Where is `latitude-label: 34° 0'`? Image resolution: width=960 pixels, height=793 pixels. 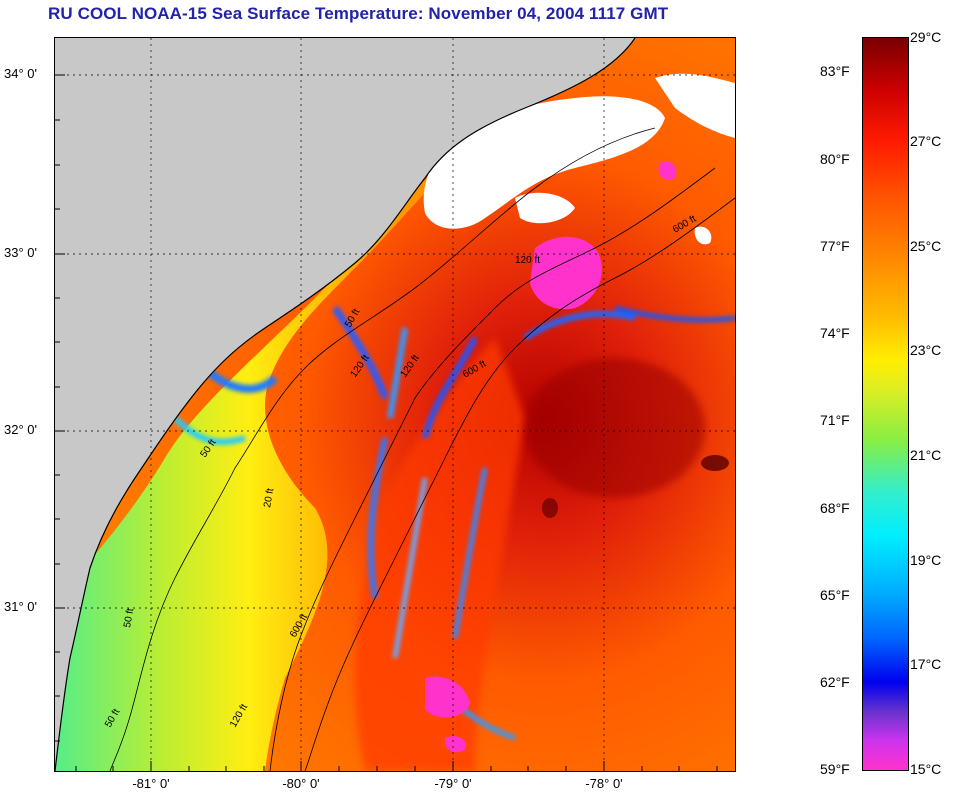
latitude-label: 34° 0' is located at coordinates (20, 73).